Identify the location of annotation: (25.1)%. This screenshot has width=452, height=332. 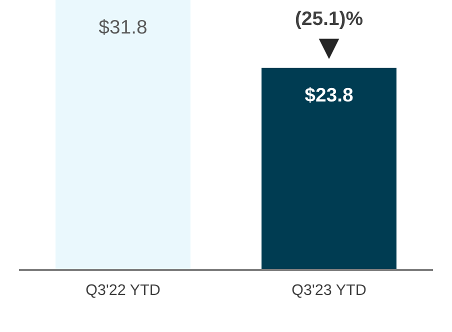
(329, 20).